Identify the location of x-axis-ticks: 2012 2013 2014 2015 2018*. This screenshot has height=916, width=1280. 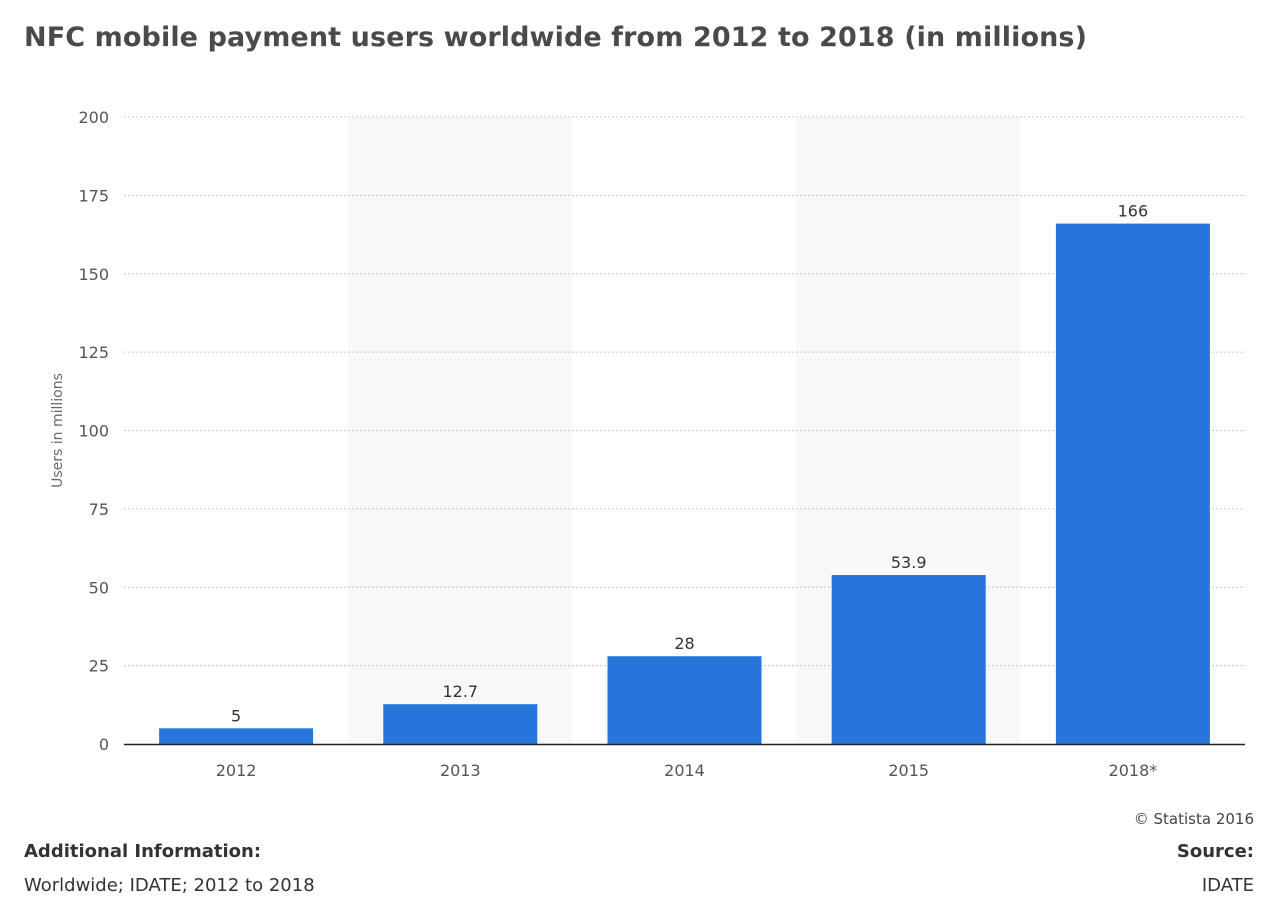
(687, 770).